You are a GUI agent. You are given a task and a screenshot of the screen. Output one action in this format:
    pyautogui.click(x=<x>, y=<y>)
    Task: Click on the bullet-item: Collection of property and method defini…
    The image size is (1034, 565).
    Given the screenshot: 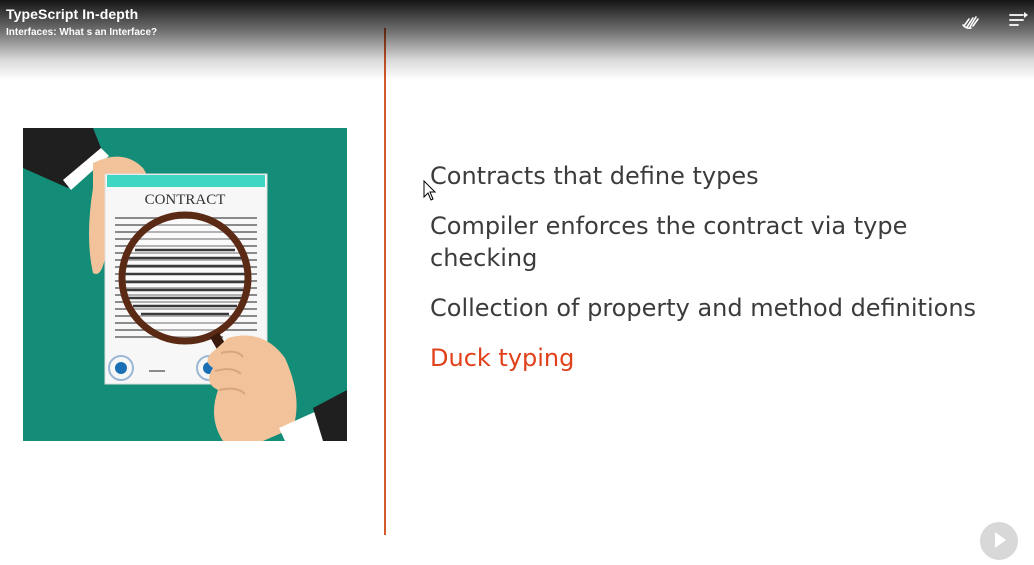 What is the action you would take?
    pyautogui.click(x=703, y=308)
    